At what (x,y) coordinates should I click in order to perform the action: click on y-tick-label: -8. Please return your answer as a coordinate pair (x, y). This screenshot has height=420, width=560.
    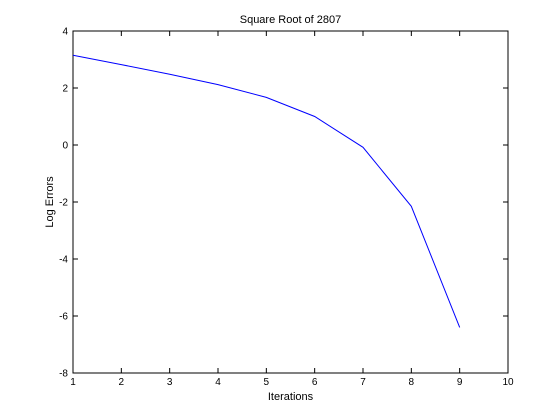
    Looking at the image, I should click on (63, 374).